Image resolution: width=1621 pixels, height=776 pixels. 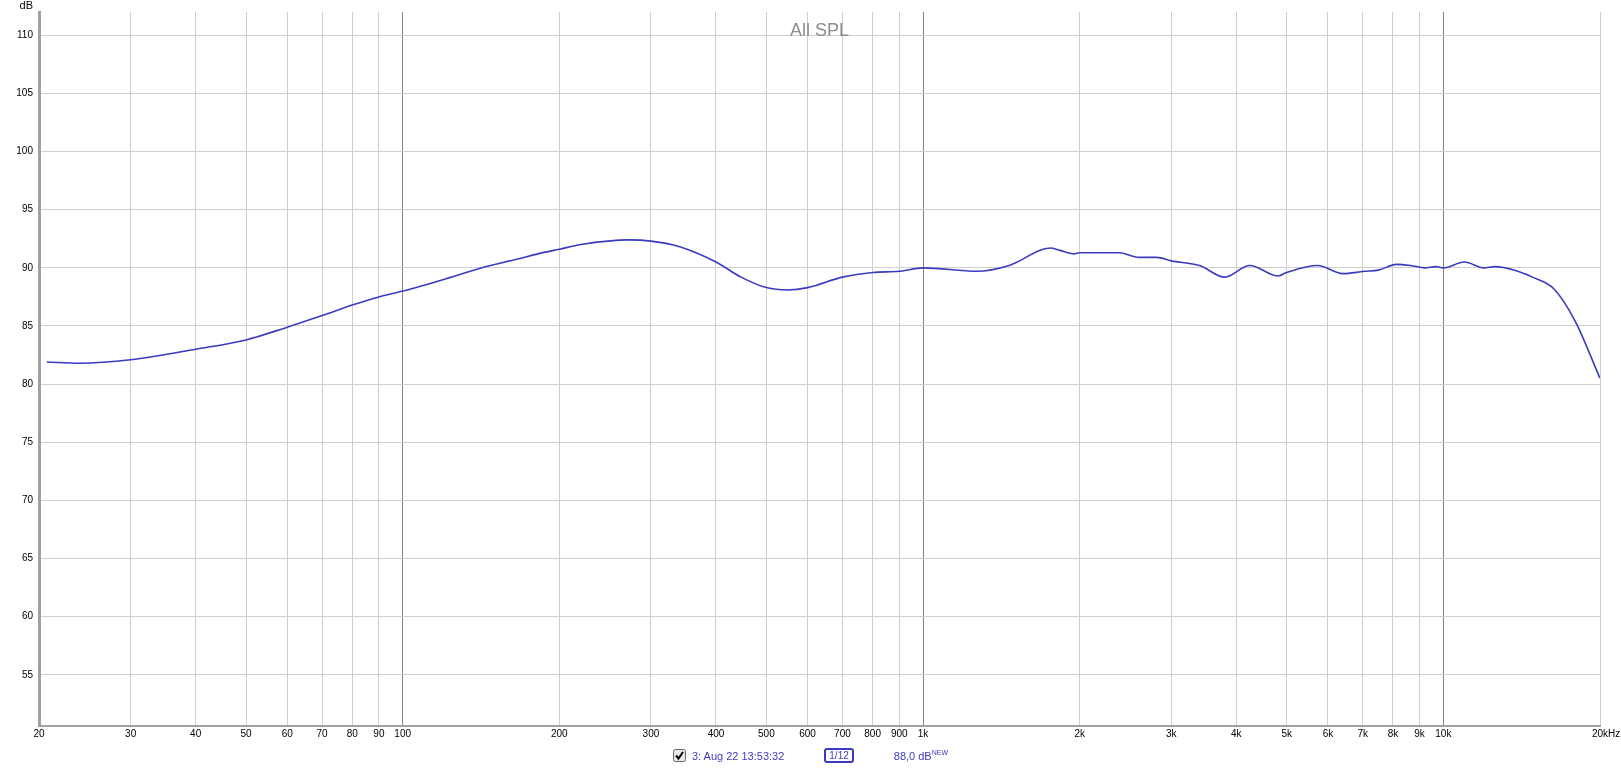 I want to click on x-tick-label: 800, so click(x=873, y=733).